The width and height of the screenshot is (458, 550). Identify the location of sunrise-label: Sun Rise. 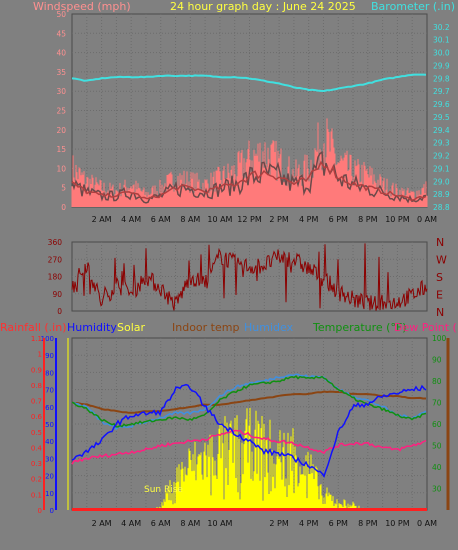
(163, 490).